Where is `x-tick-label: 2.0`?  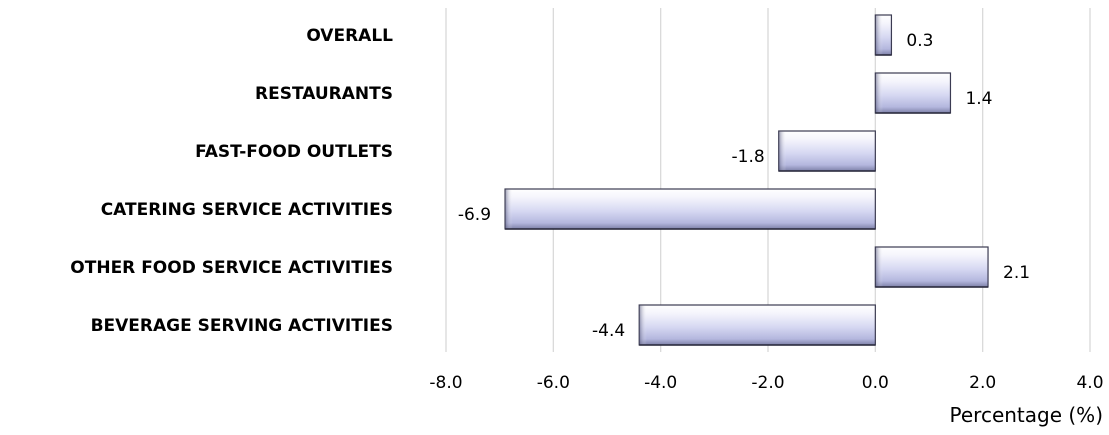
x-tick-label: 2.0 is located at coordinates (982, 383).